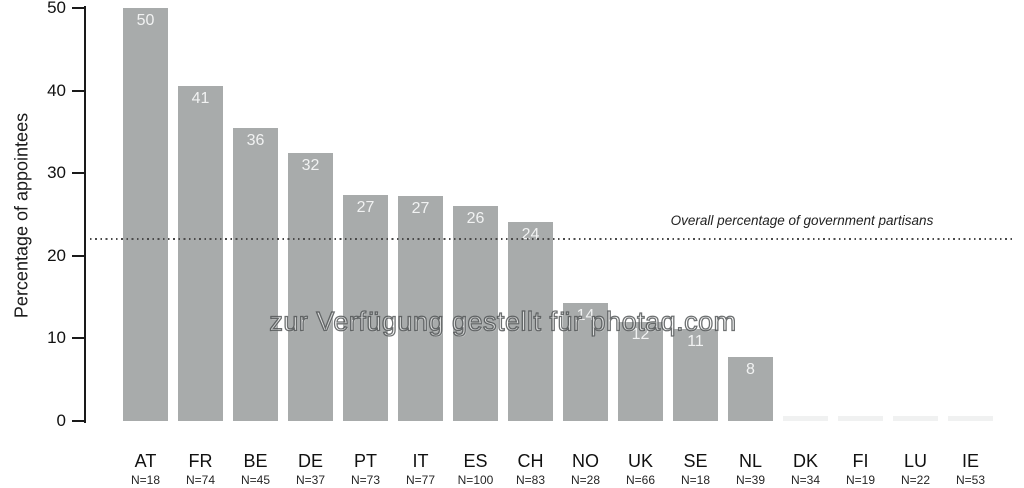  Describe the element at coordinates (585, 361) in the screenshot. I see `bar-no: 14` at that location.